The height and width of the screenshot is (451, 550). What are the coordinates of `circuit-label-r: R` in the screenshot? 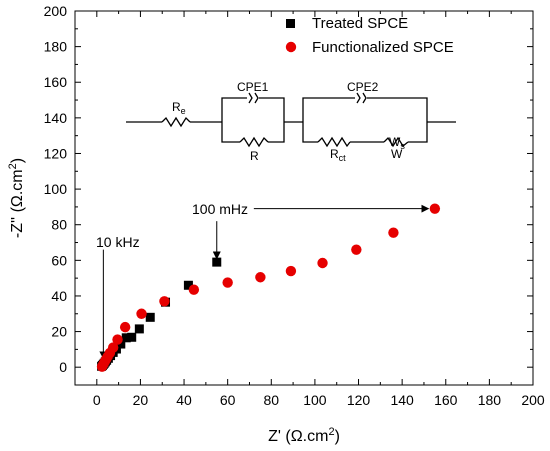 It's located at (254, 156).